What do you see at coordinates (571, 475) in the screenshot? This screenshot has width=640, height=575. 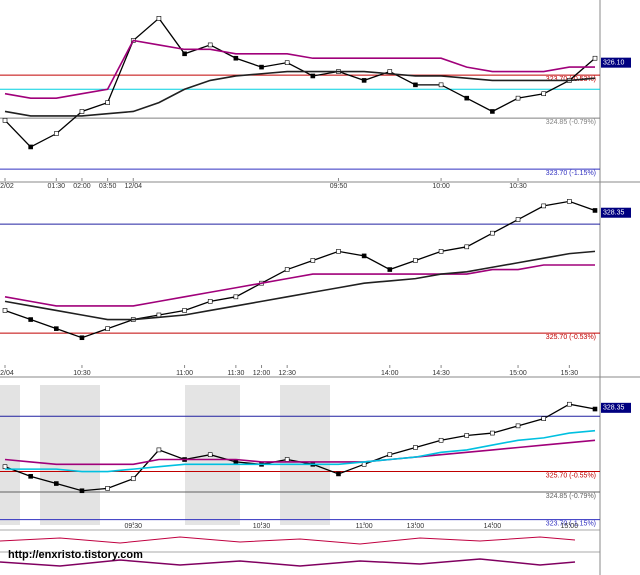 I see `level-label: 325.70 (-0.55%)` at bounding box center [571, 475].